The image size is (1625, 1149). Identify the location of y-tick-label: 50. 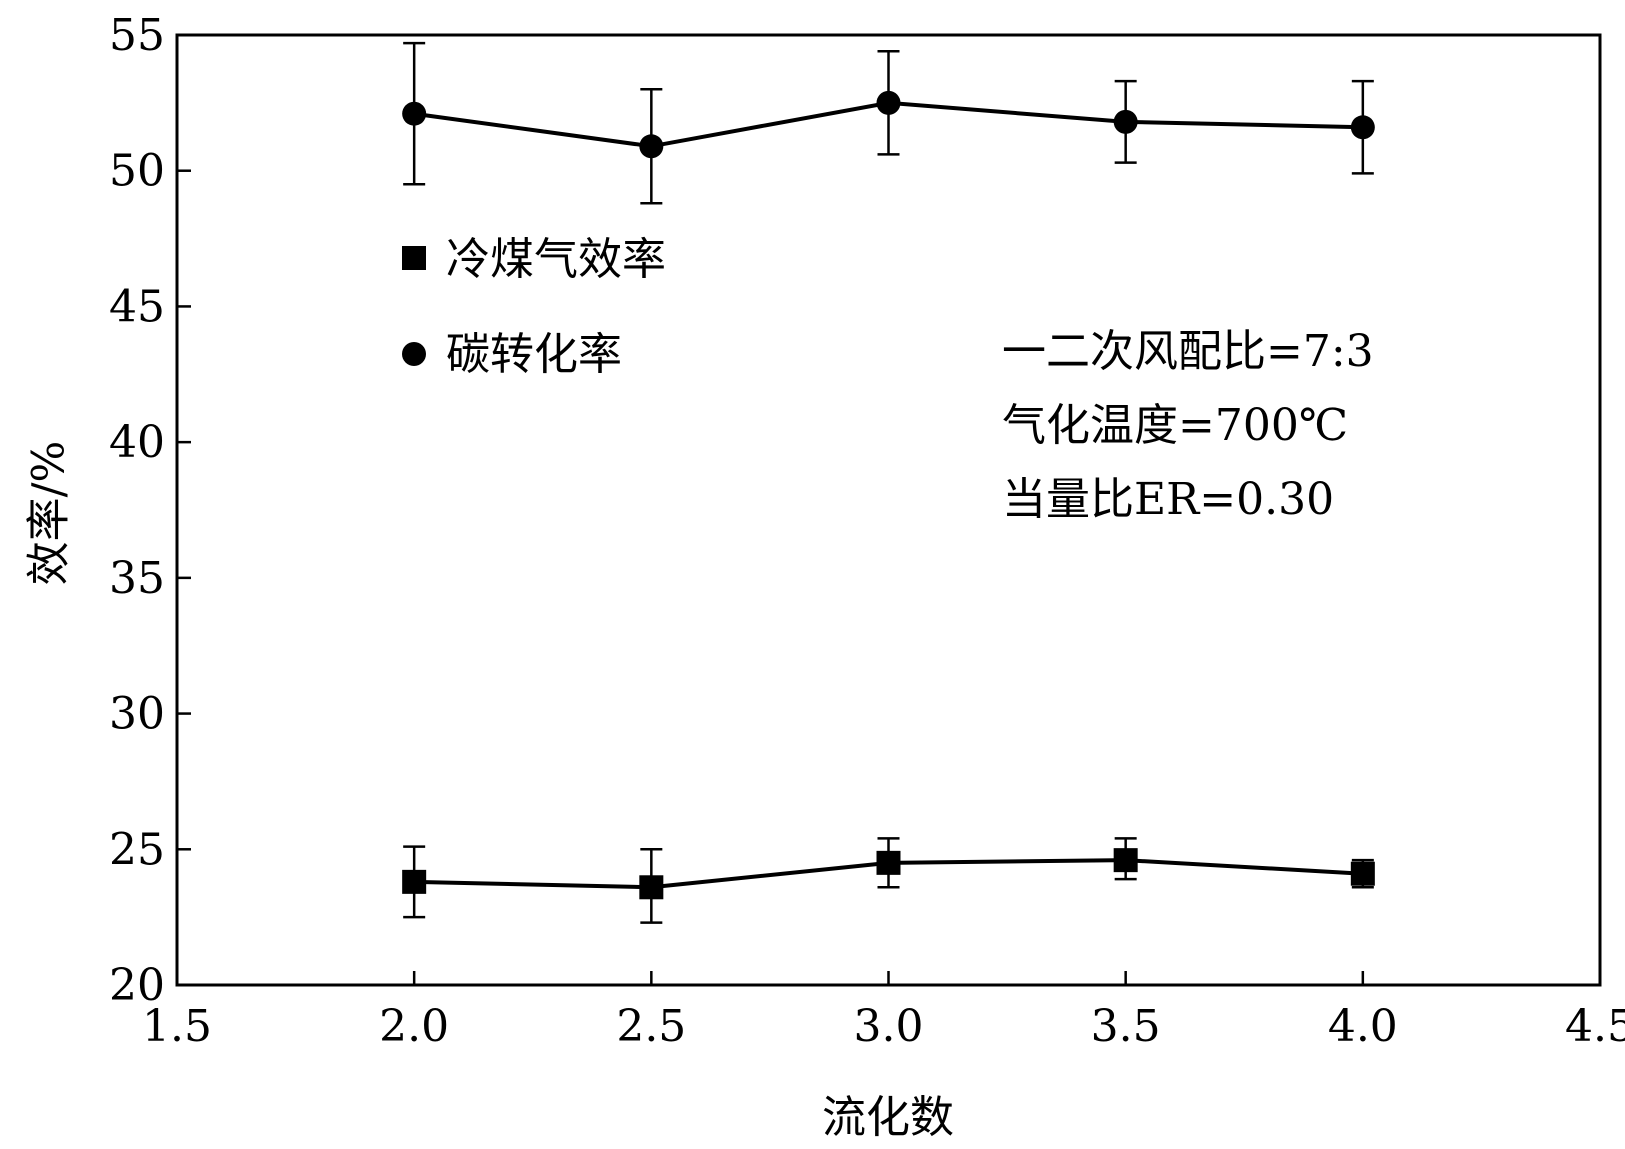
(137, 171).